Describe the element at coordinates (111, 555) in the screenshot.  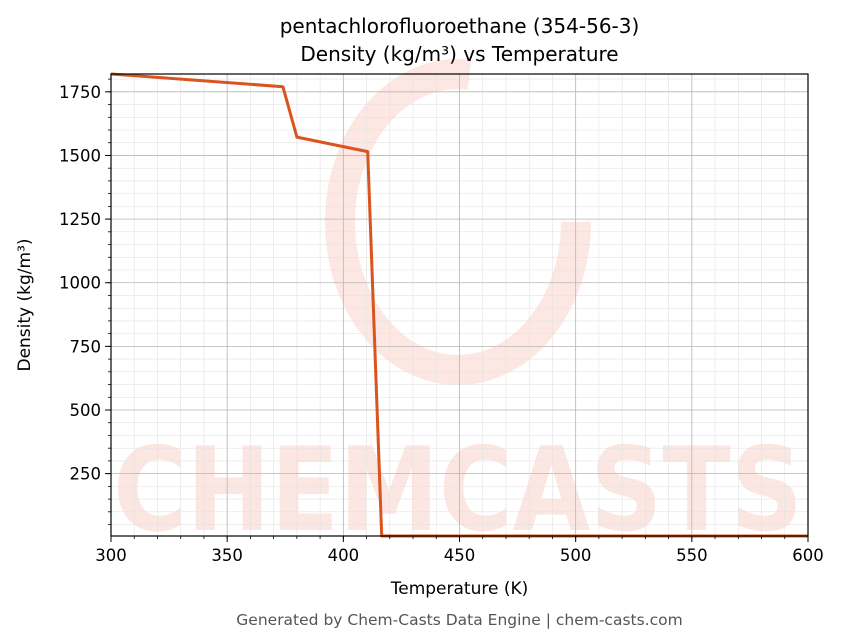
I see `x-tick-label: 300` at that location.